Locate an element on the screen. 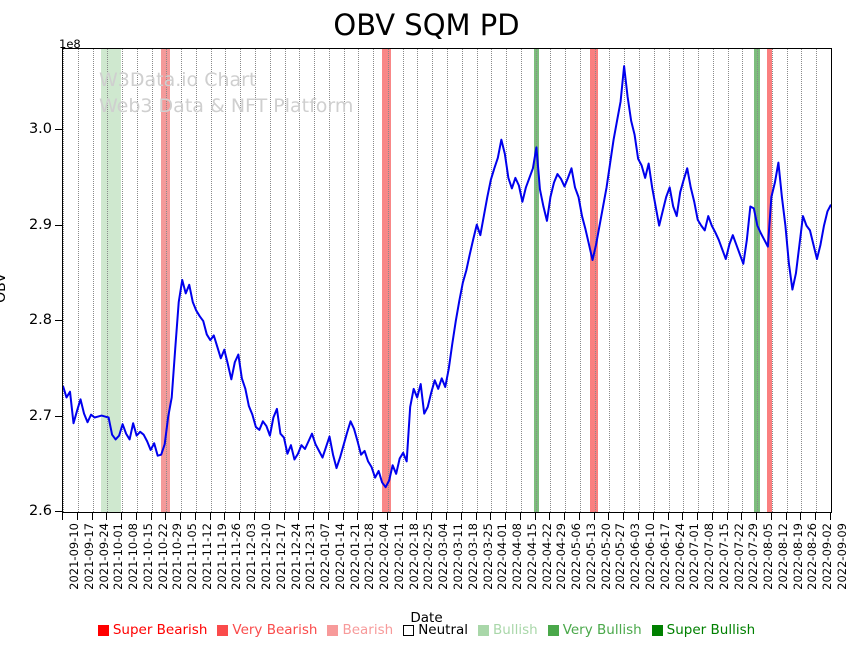 The width and height of the screenshot is (853, 646). x-axis-tick-label: 2022-04-08 is located at coordinates (517, 556).